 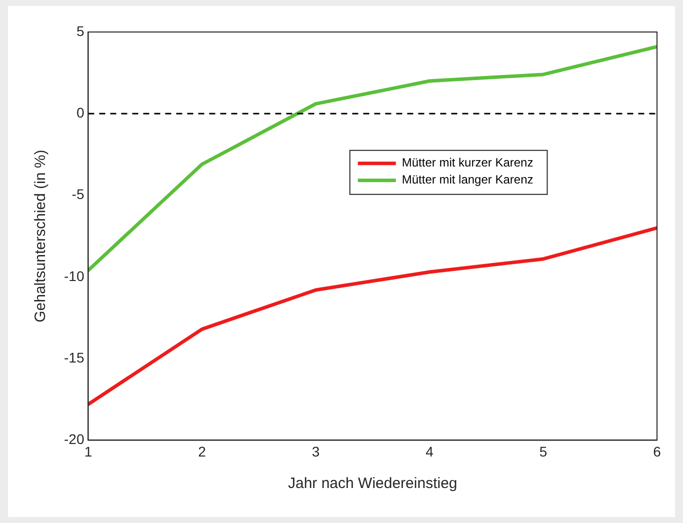 I want to click on x-tick-label: 4, so click(x=430, y=451).